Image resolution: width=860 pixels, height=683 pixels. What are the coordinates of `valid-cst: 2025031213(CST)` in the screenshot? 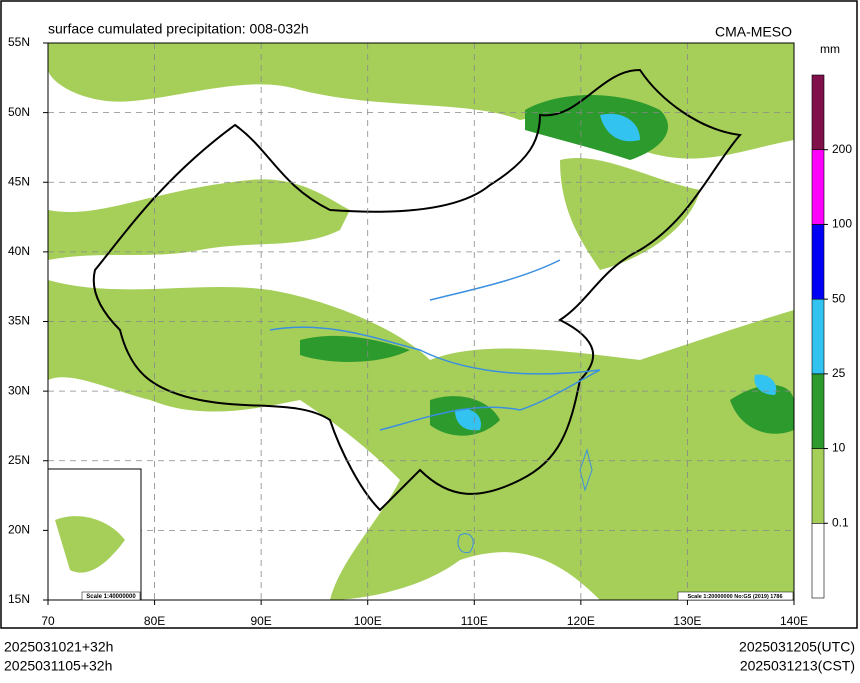 It's located at (797, 666).